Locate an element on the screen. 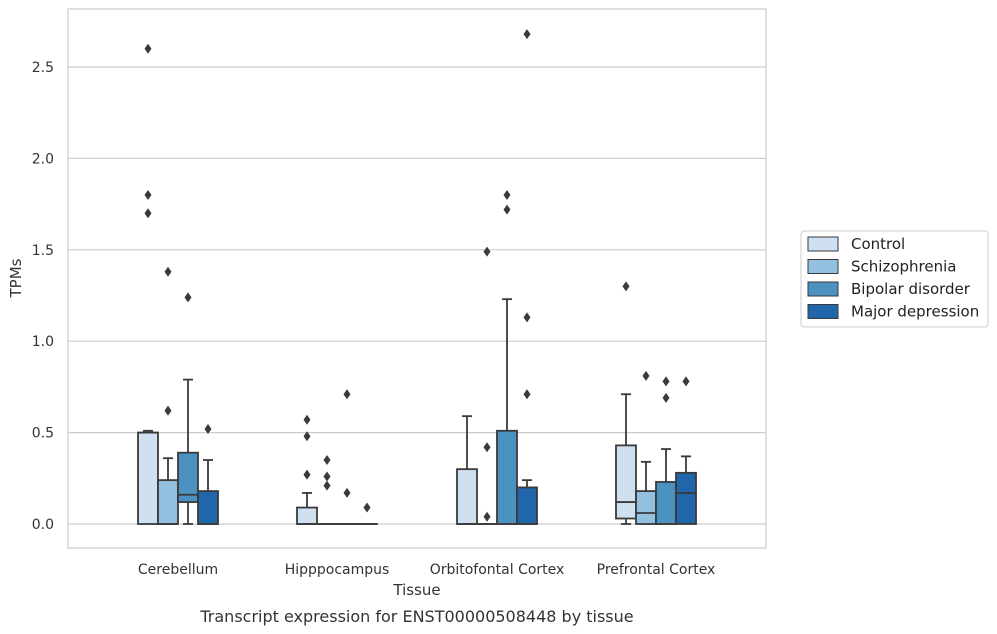 The height and width of the screenshot is (634, 997). y-tick-label: 2.5 is located at coordinates (43, 68).